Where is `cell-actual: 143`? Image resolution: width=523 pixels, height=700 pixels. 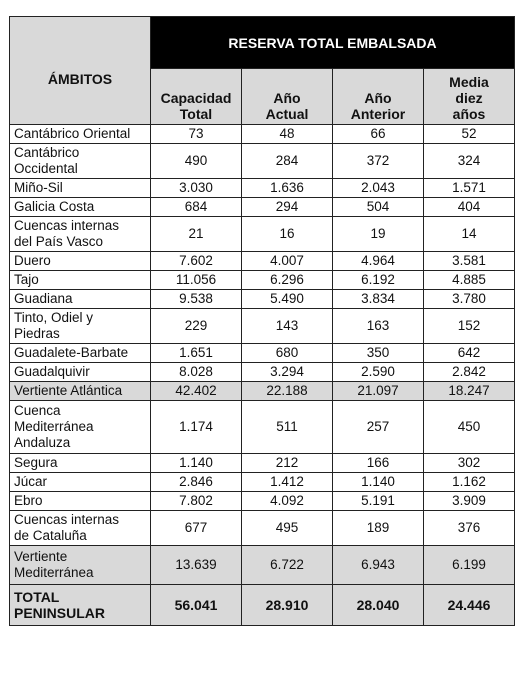 cell-actual: 143 is located at coordinates (287, 326).